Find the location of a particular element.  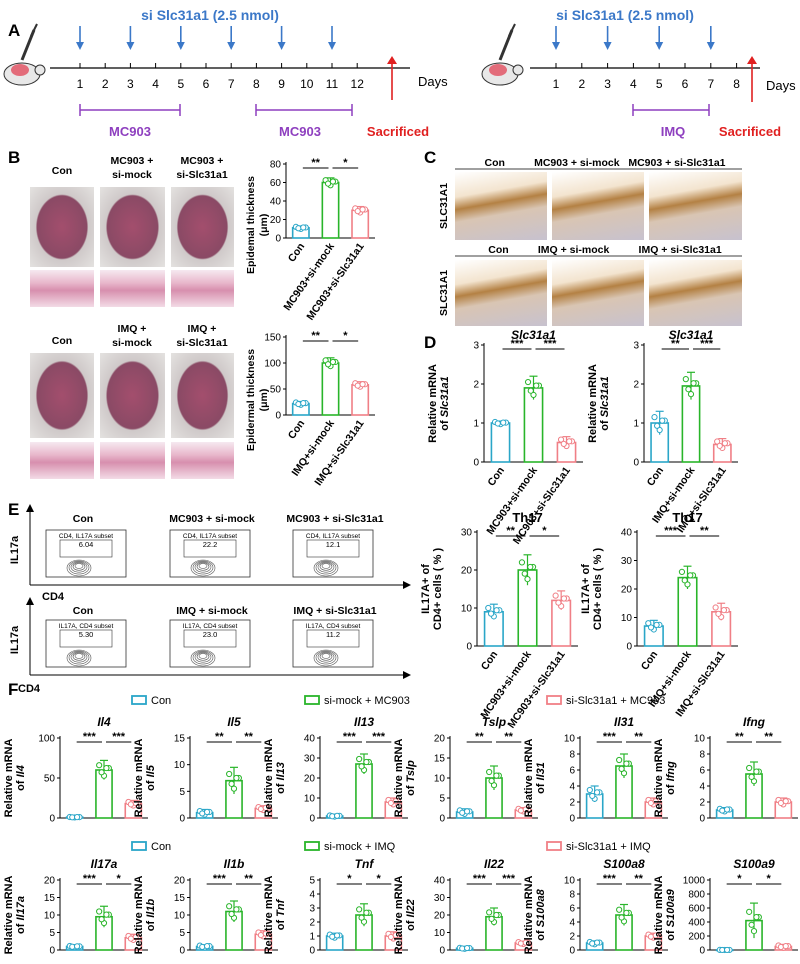

y-tick-label: 1 is located at coordinates (476, 424).